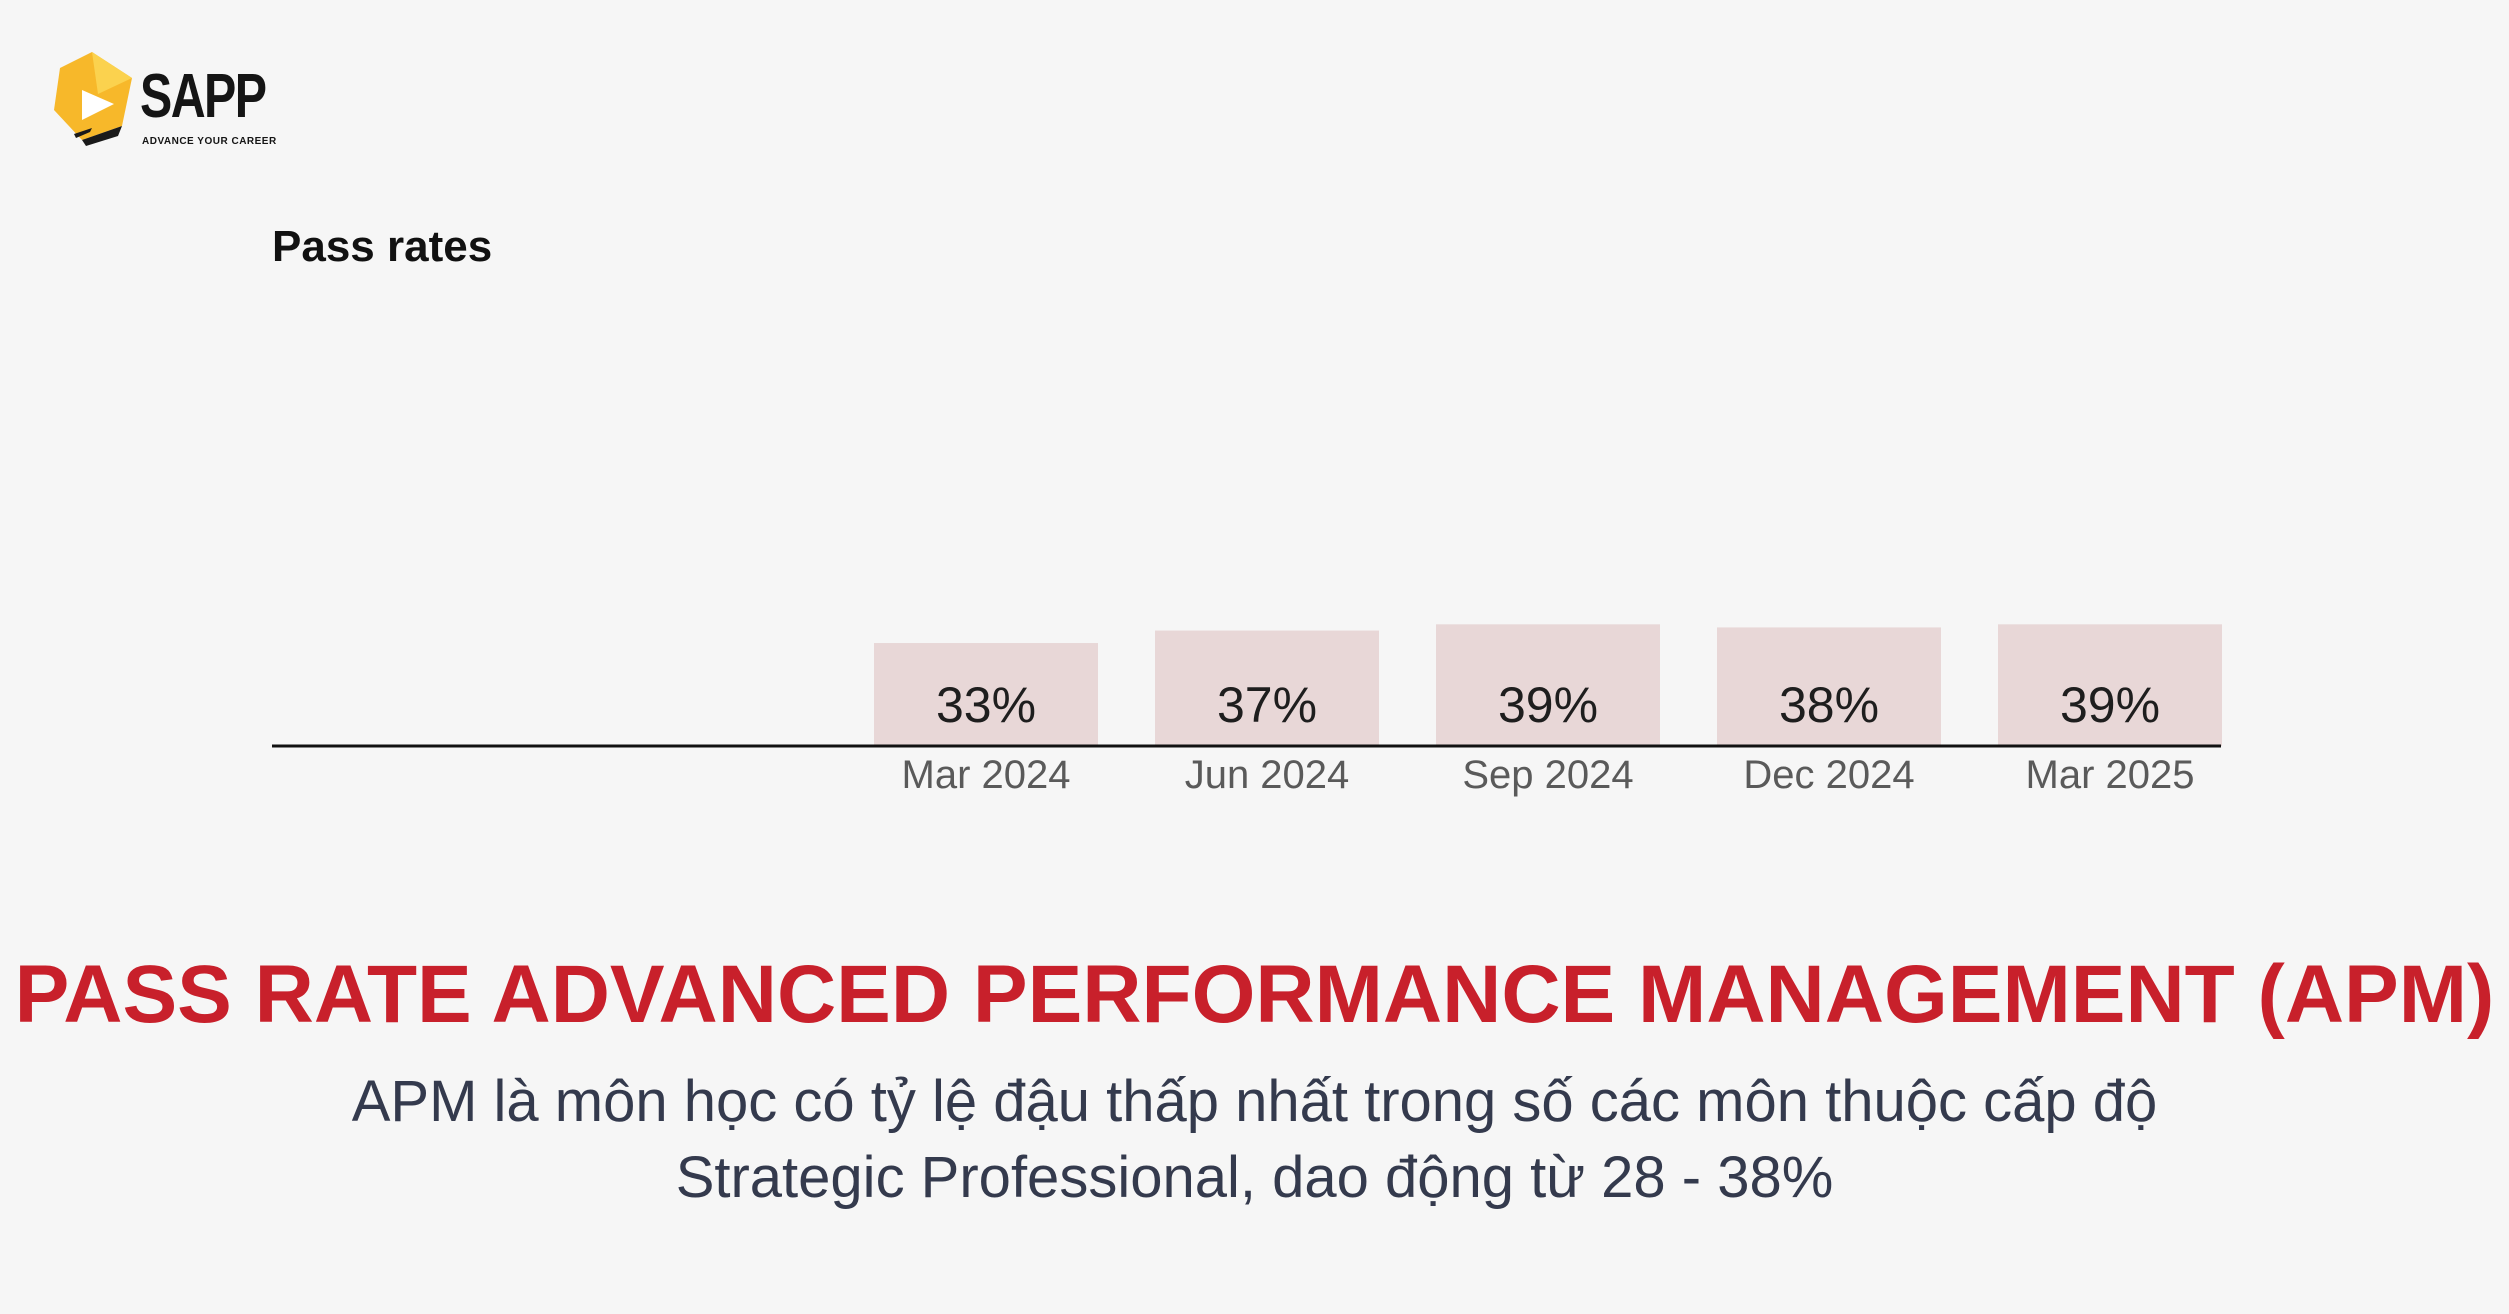 This screenshot has width=2509, height=1314. I want to click on data-label-3: 39%, so click(1548, 705).